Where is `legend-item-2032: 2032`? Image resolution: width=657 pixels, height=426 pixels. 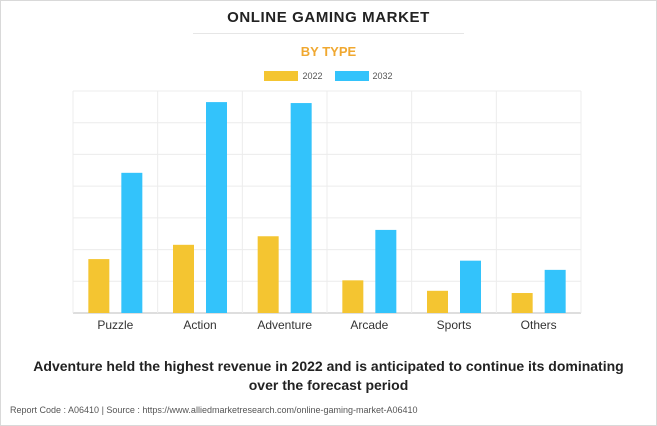 legend-item-2032: 2032 is located at coordinates (363, 76).